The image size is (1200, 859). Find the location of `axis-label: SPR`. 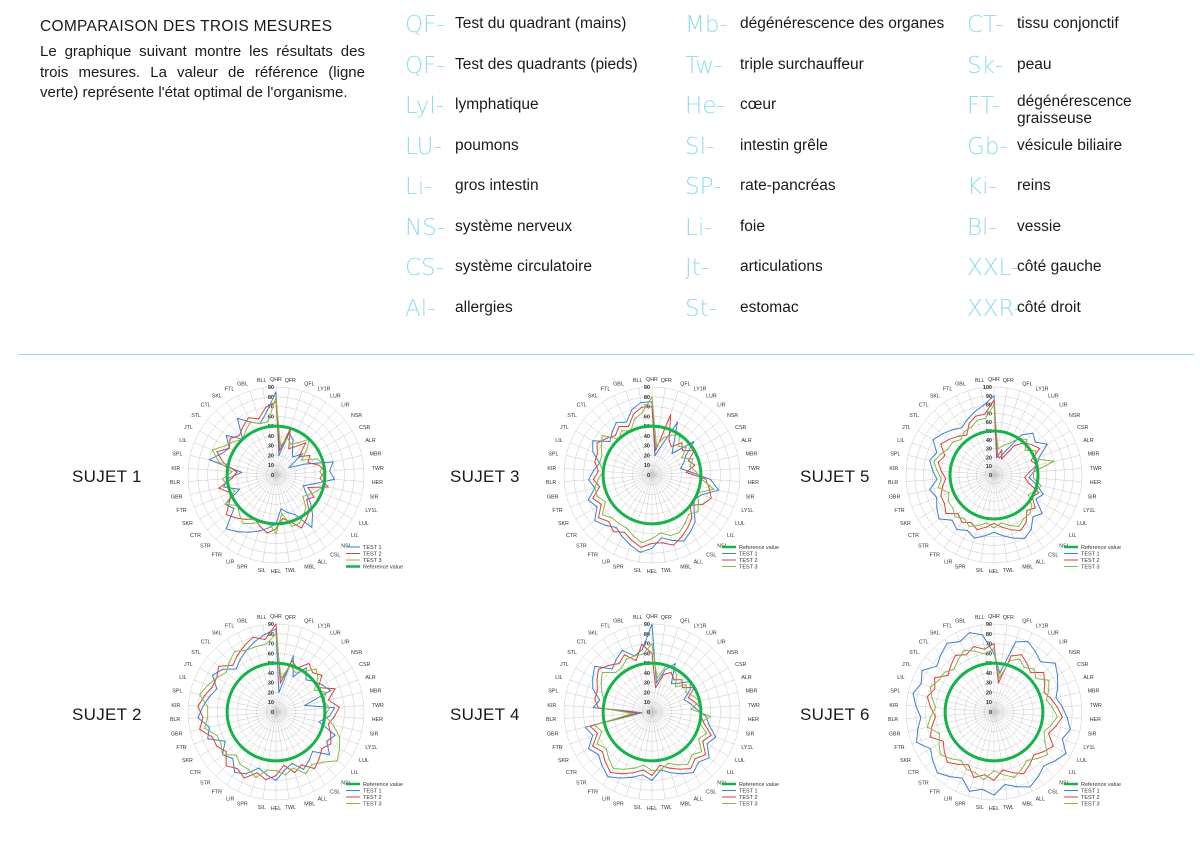

axis-label: SPR is located at coordinates (618, 805).